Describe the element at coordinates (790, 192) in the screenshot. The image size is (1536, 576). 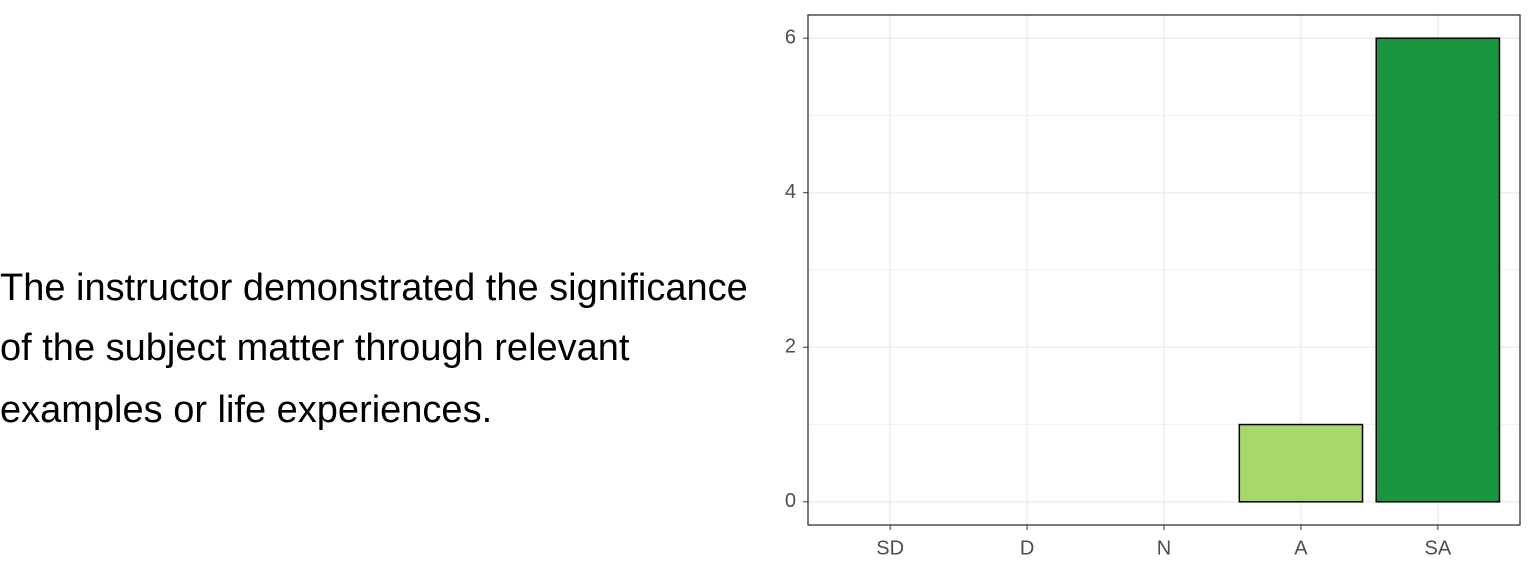
I see `y-tick-label: 4` at that location.